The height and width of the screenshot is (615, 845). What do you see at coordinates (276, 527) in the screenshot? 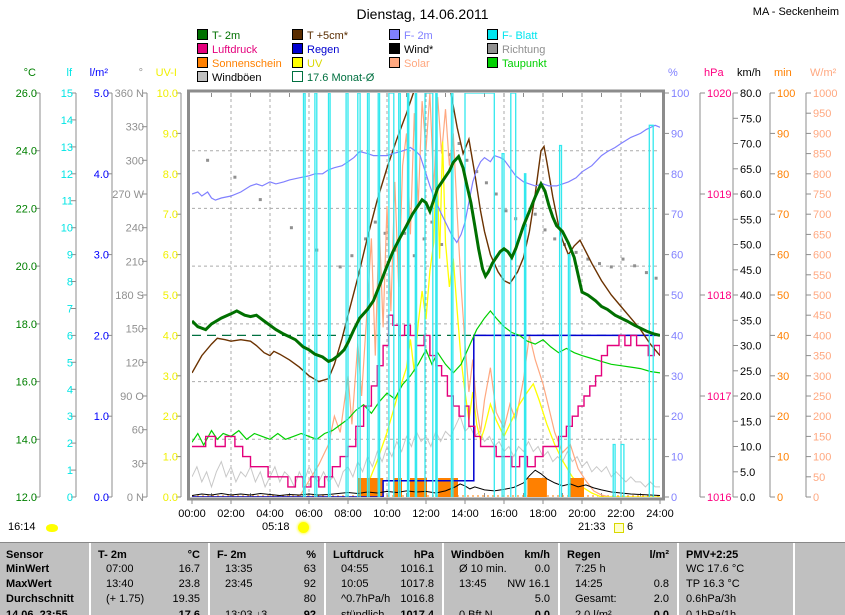
I see `sunrise-time: 05:18` at bounding box center [276, 527].